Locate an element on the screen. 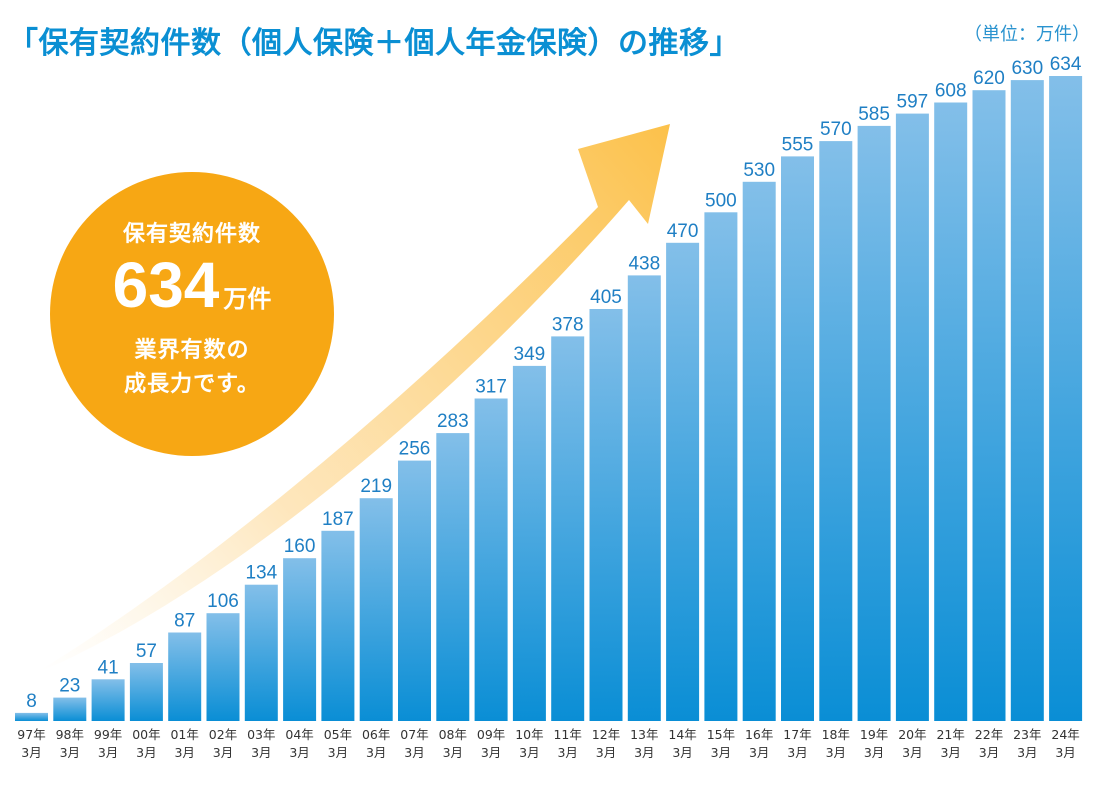 Image resolution: width=1104 pixels, height=786 pixels. value-label-25: 620 is located at coordinates (989, 78).